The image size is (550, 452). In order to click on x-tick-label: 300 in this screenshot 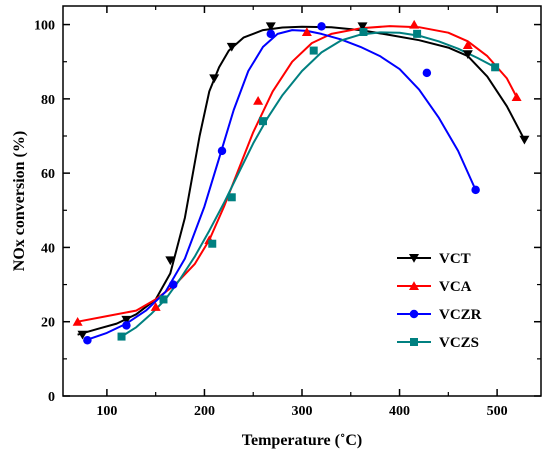, I will do `click(302, 411)`.